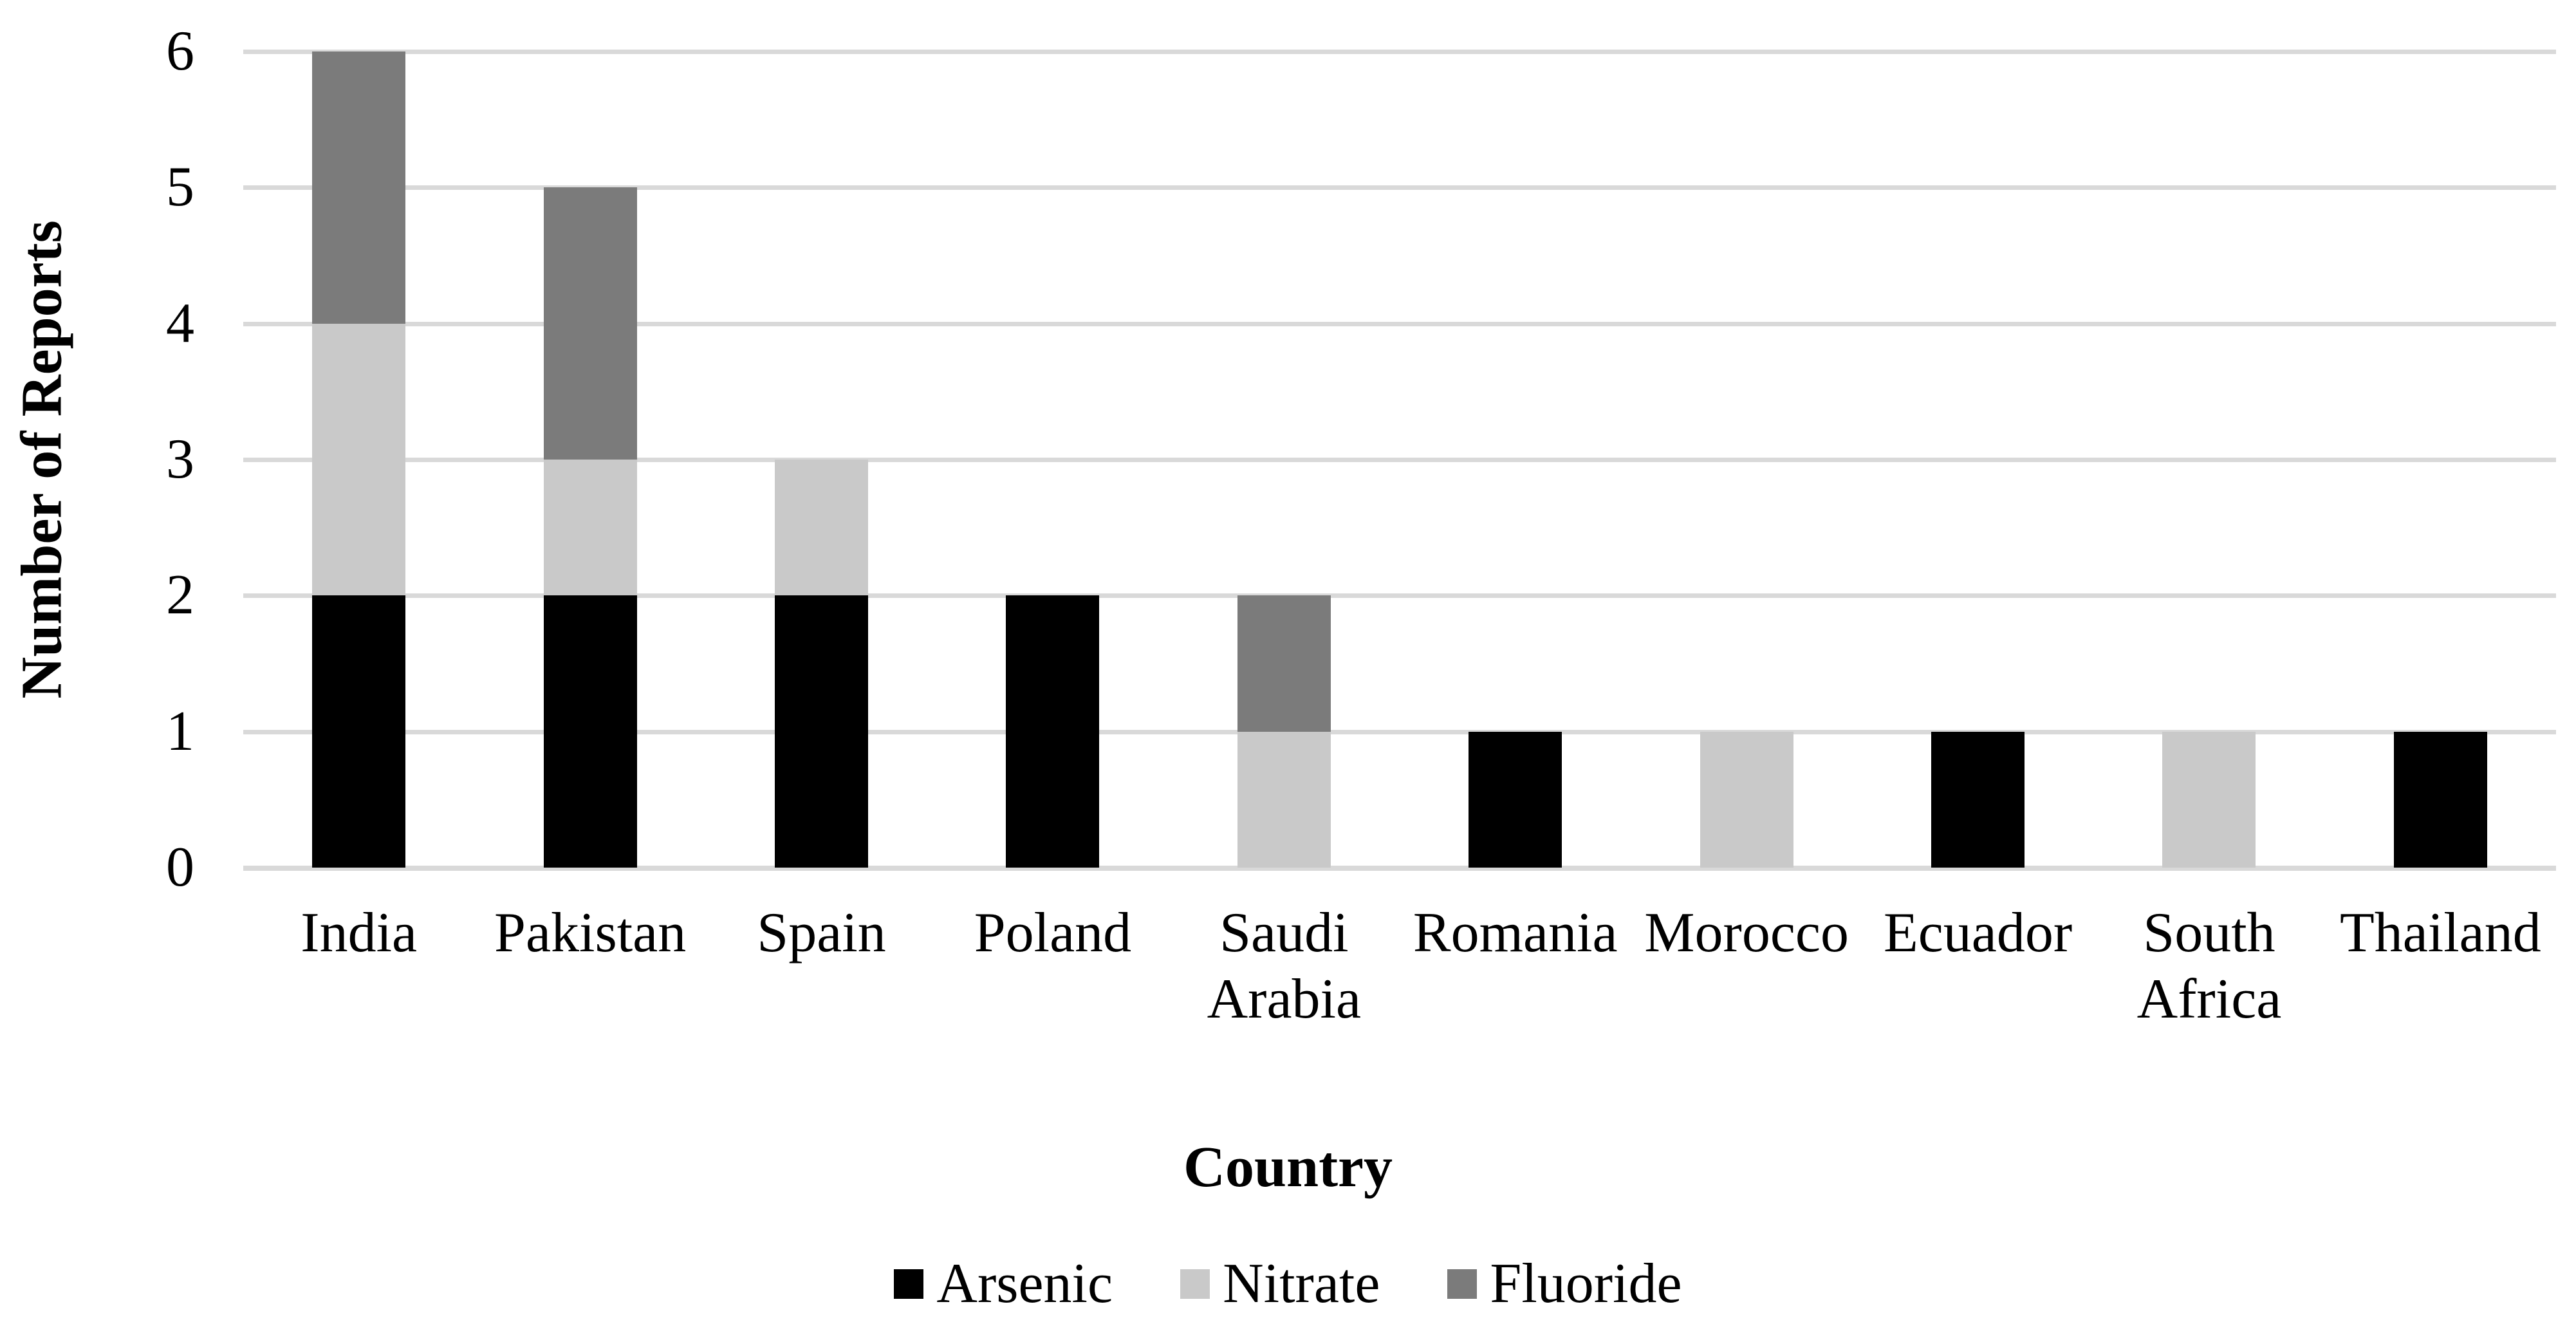 The width and height of the screenshot is (2576, 1331). Describe the element at coordinates (1399, 868) in the screenshot. I see `x-axis-baseline` at that location.